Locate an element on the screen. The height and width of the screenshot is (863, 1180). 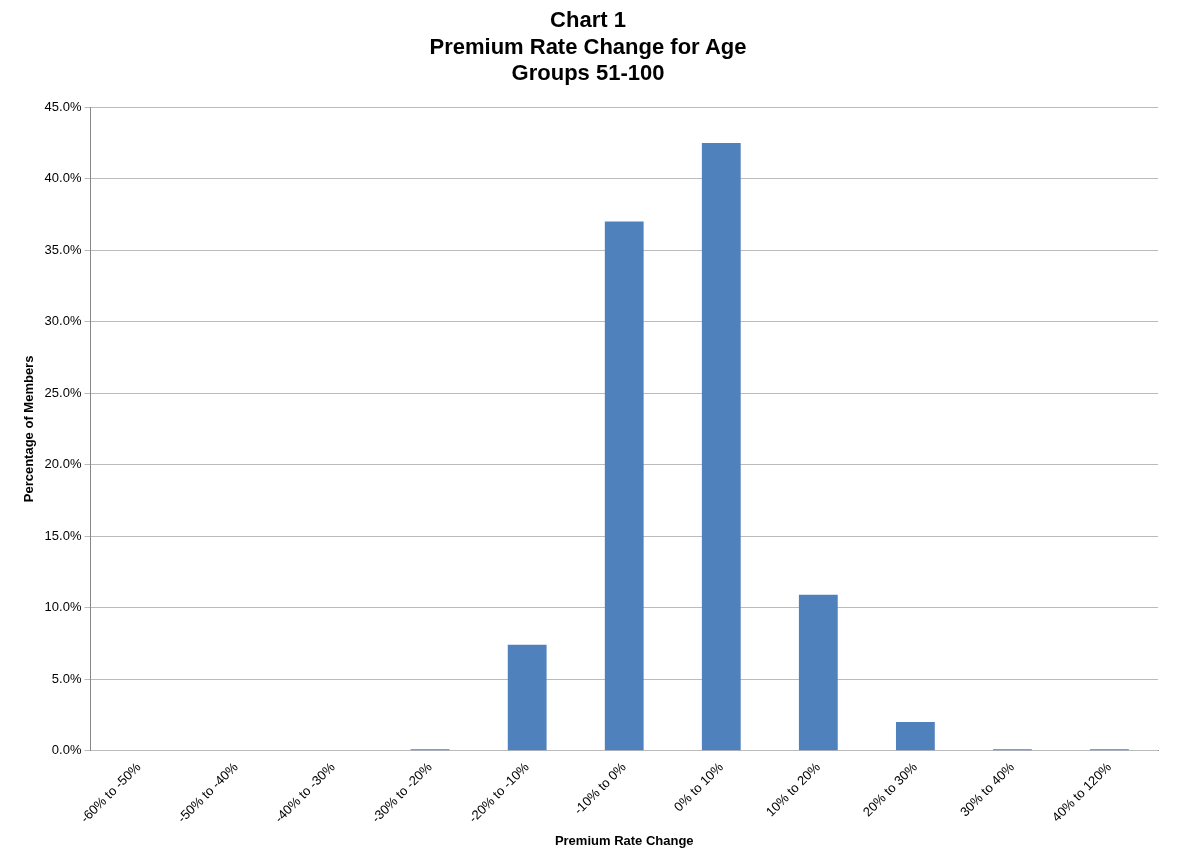
y-tick-label: 30.0% is located at coordinates (63, 321).